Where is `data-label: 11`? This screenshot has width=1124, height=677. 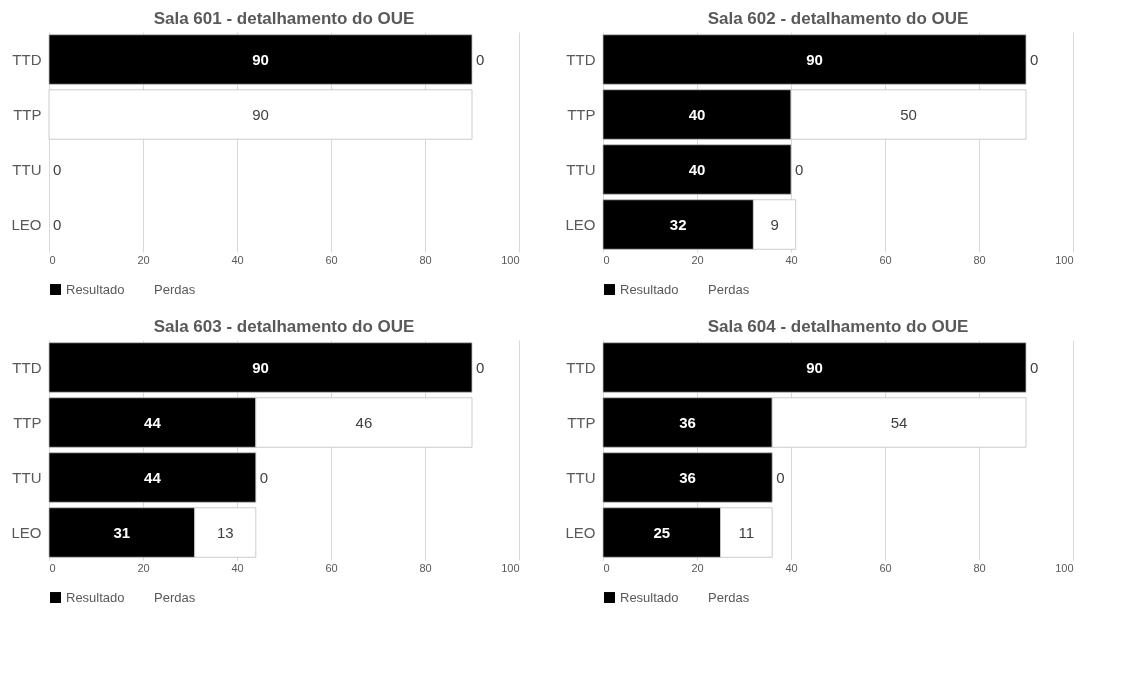 data-label: 11 is located at coordinates (746, 532).